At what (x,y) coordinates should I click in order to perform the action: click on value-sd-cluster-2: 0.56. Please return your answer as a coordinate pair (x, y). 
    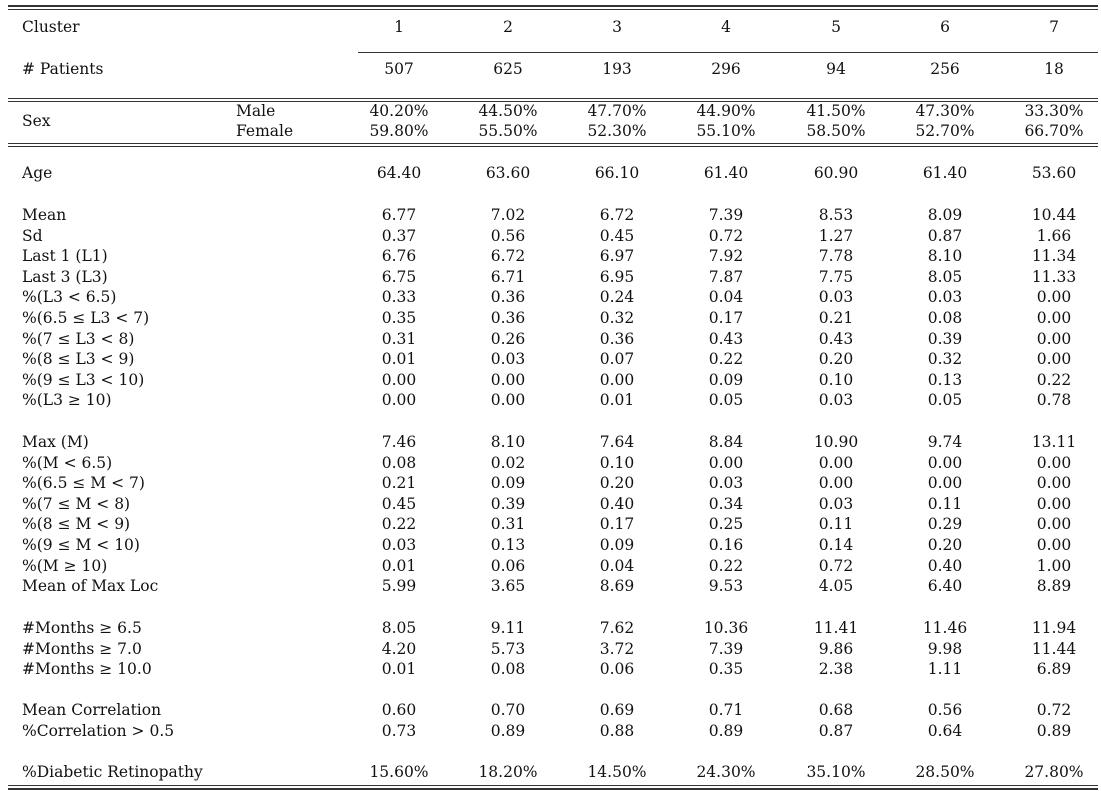
    Looking at the image, I should click on (508, 235).